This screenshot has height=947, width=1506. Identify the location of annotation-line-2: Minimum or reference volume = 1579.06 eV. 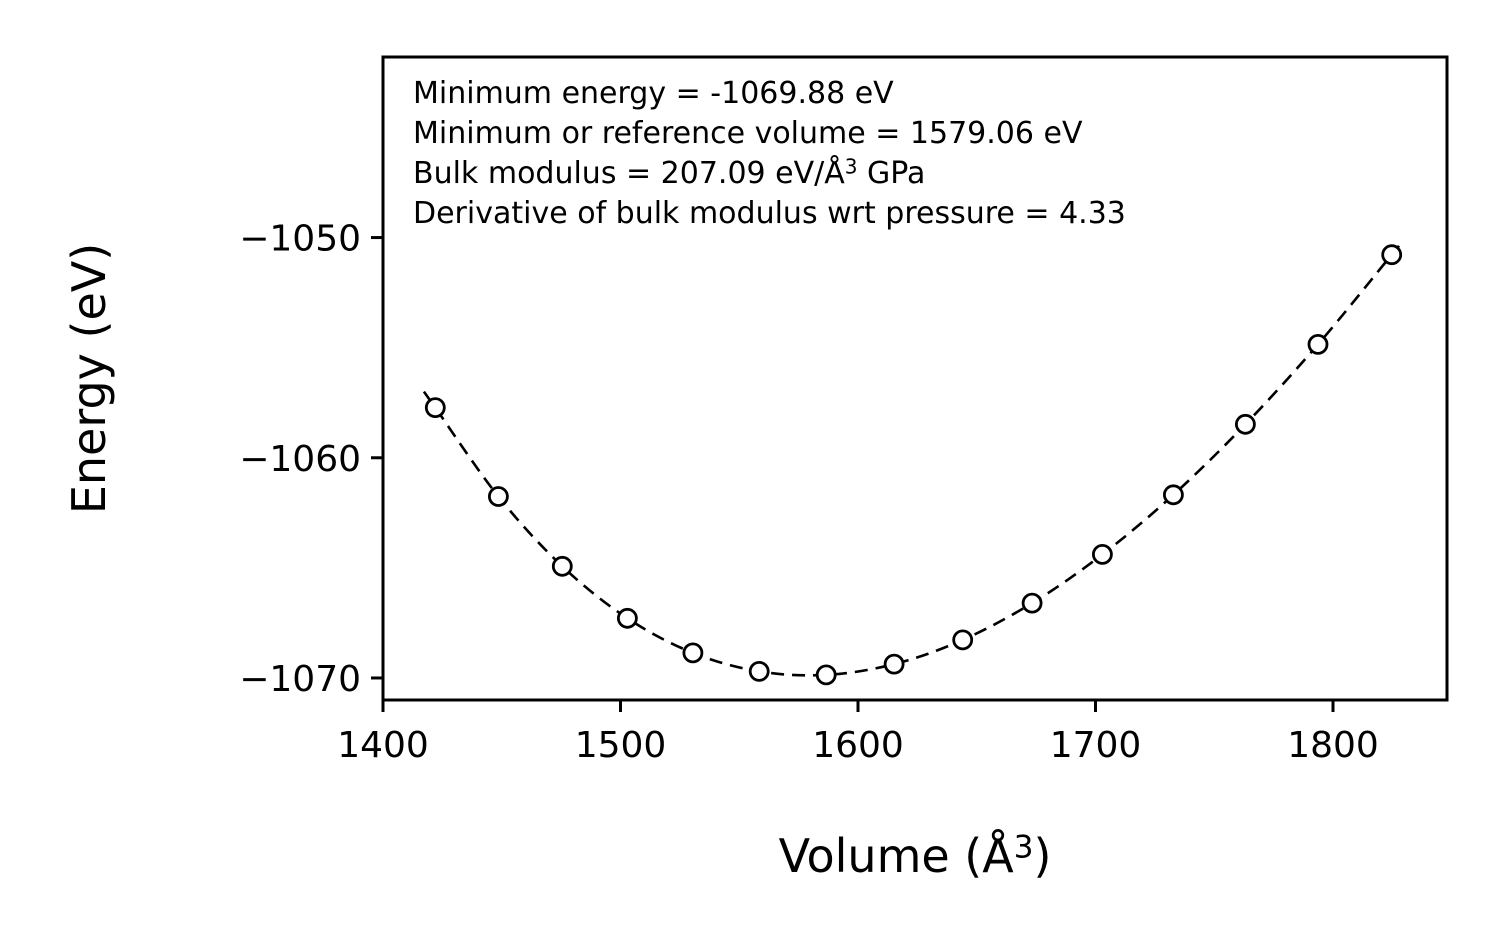
(748, 133).